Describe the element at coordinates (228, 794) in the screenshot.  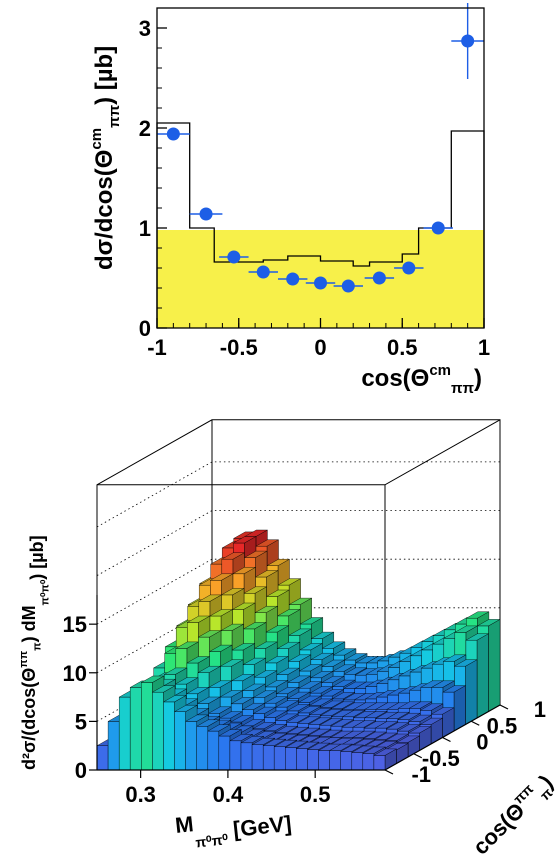
I see `x-tick-label: 0.4` at that location.